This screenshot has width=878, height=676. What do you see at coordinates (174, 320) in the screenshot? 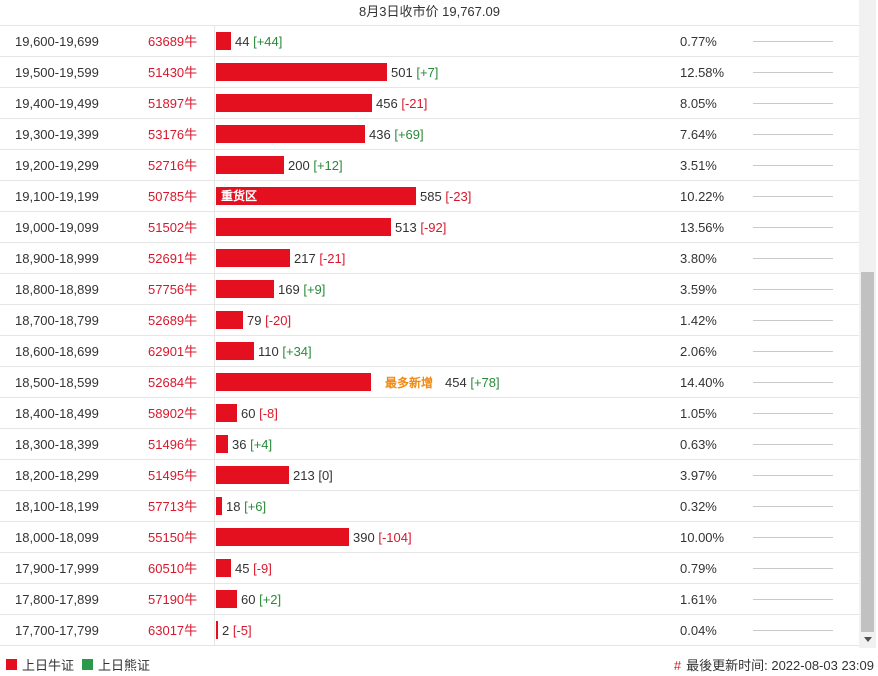
I see `warrant-code-link: 52689牛` at bounding box center [174, 320].